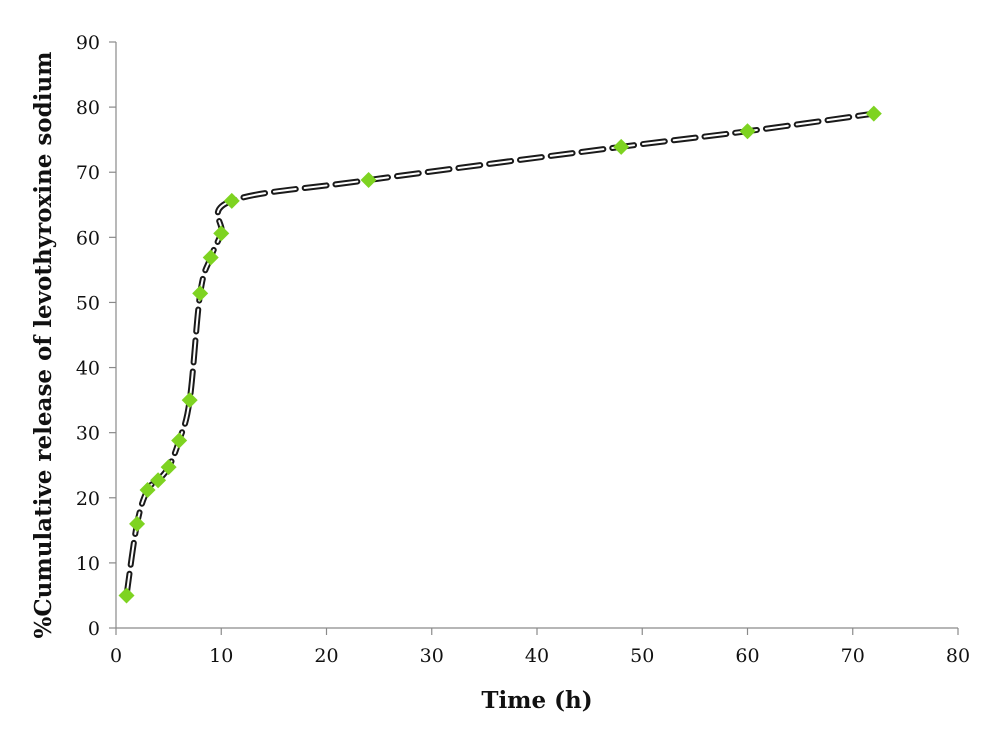 The height and width of the screenshot is (736, 1000). I want to click on y-tick-label: 40, so click(88, 369).